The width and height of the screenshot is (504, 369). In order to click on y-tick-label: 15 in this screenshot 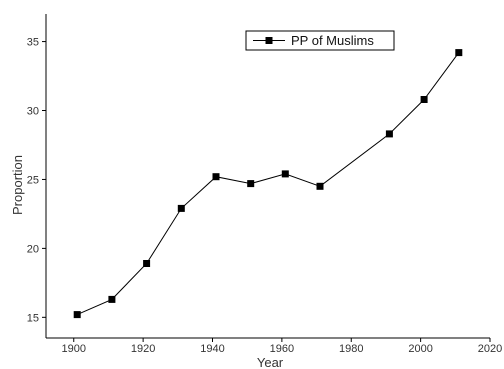, I will do `click(33, 318)`.